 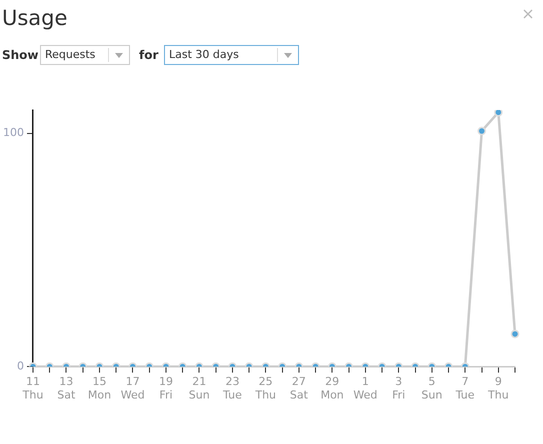 What do you see at coordinates (35, 18) in the screenshot?
I see `chart-title: Usage` at bounding box center [35, 18].